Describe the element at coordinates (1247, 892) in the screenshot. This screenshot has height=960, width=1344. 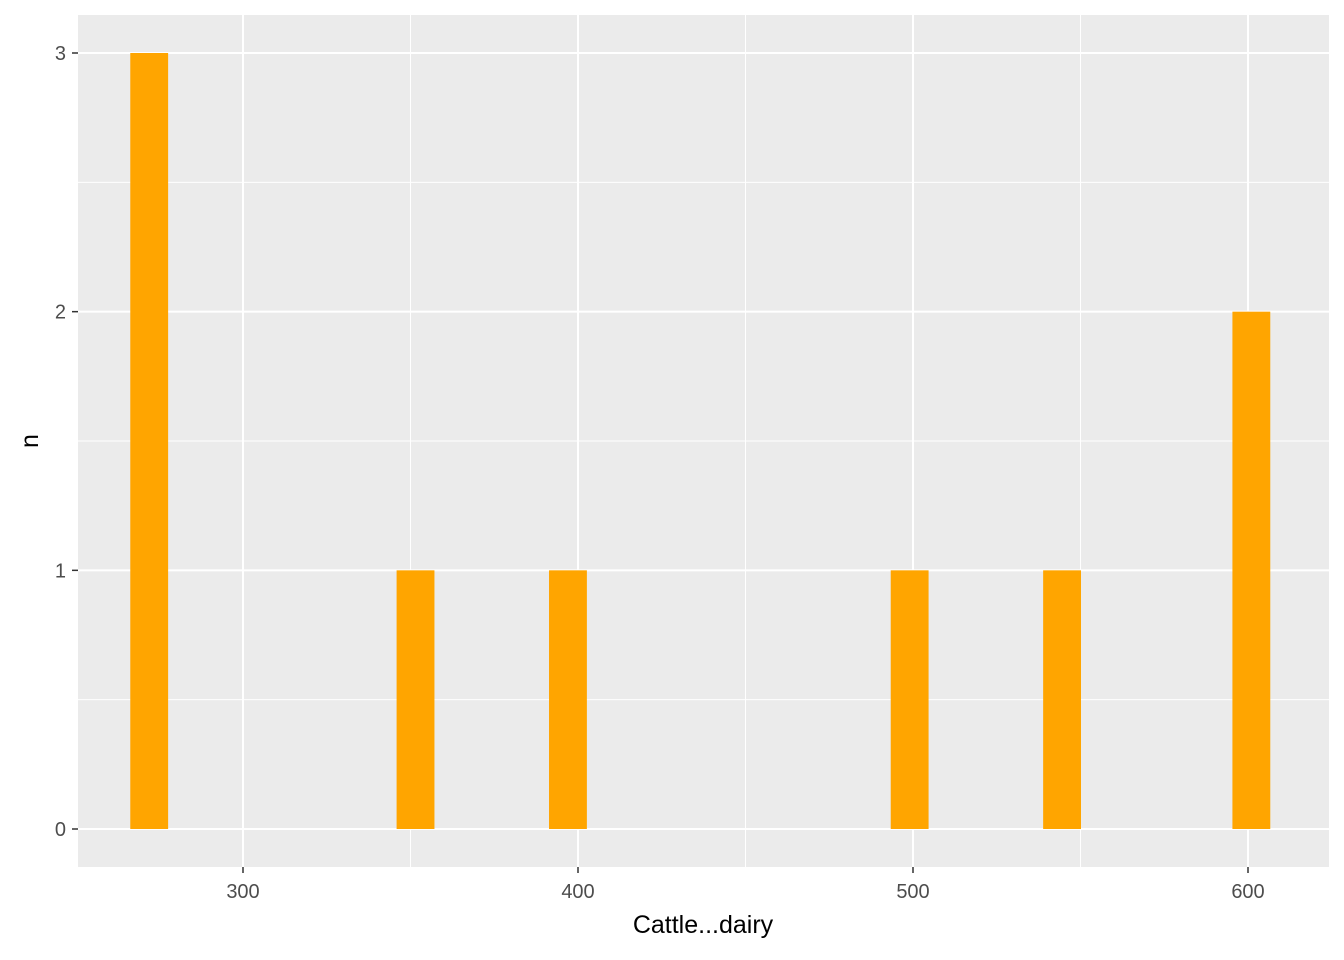
I see `x-tick-label: 600` at that location.